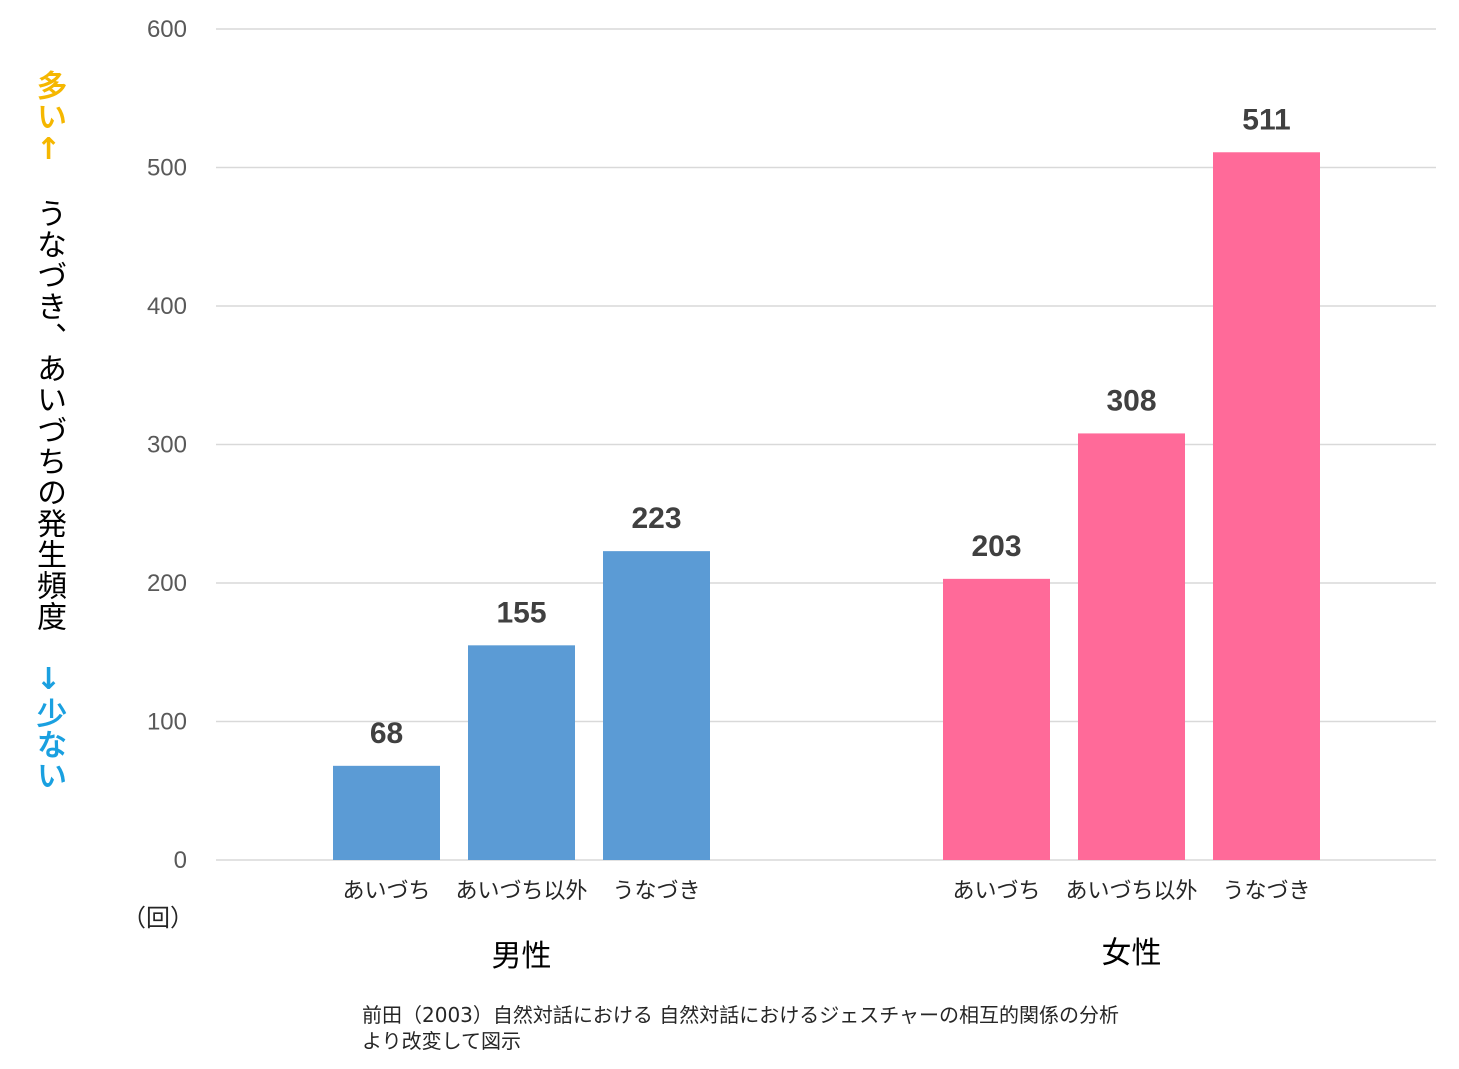 This screenshot has width=1459, height=1069. I want to click on source-line-1: 前田（2003）自然対話における 自然対話におけるジェスチャーの相互的関係の分析, so click(741, 1015).